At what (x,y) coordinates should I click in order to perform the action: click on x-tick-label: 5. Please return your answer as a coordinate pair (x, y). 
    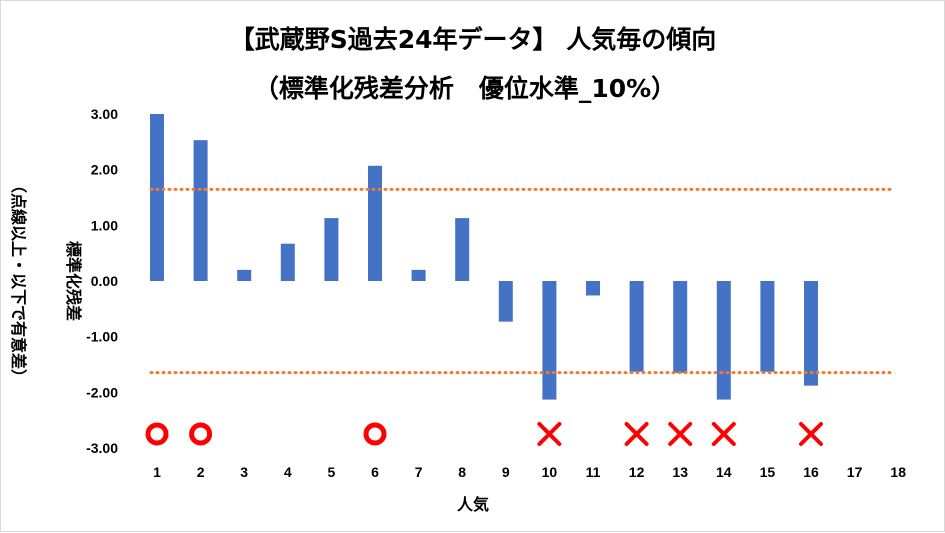
    Looking at the image, I should click on (332, 472).